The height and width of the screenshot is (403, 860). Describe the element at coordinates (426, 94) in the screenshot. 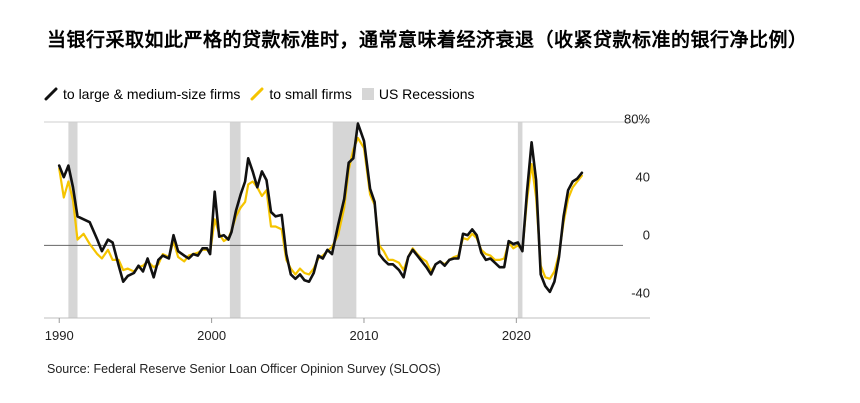

I see `legend-label-recession: US Recessions` at that location.